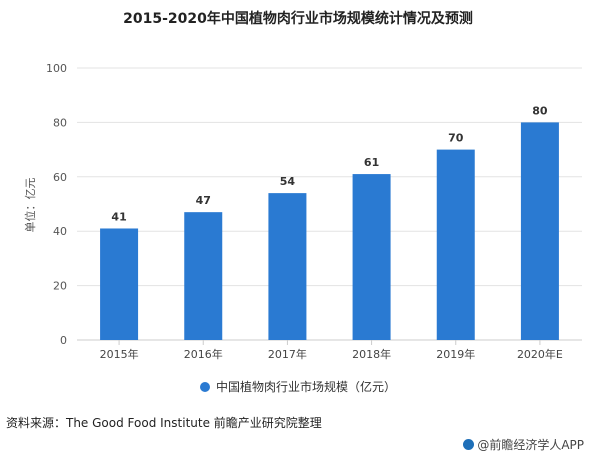 The width and height of the screenshot is (596, 456). I want to click on data-label: 47, so click(203, 200).